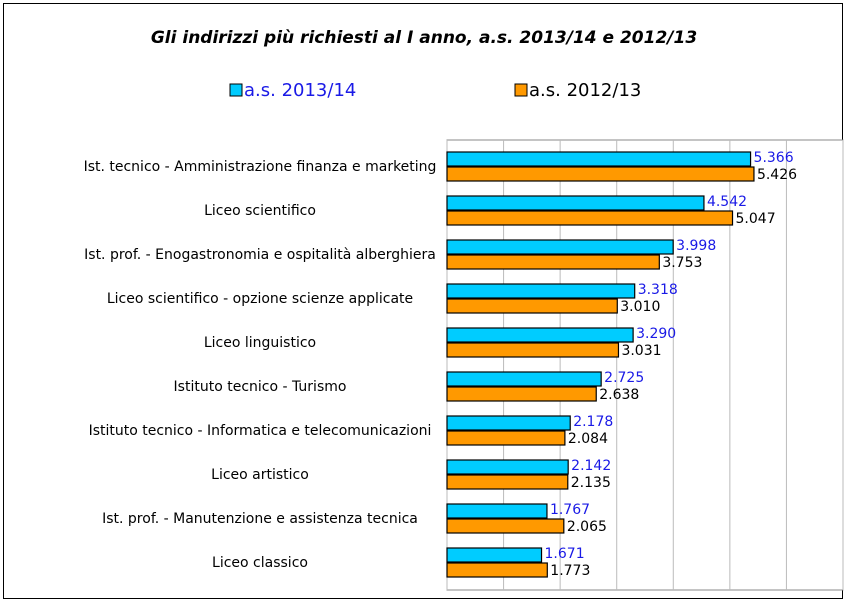 The width and height of the screenshot is (847, 603). I want to click on value-label: 5.047, so click(756, 219).